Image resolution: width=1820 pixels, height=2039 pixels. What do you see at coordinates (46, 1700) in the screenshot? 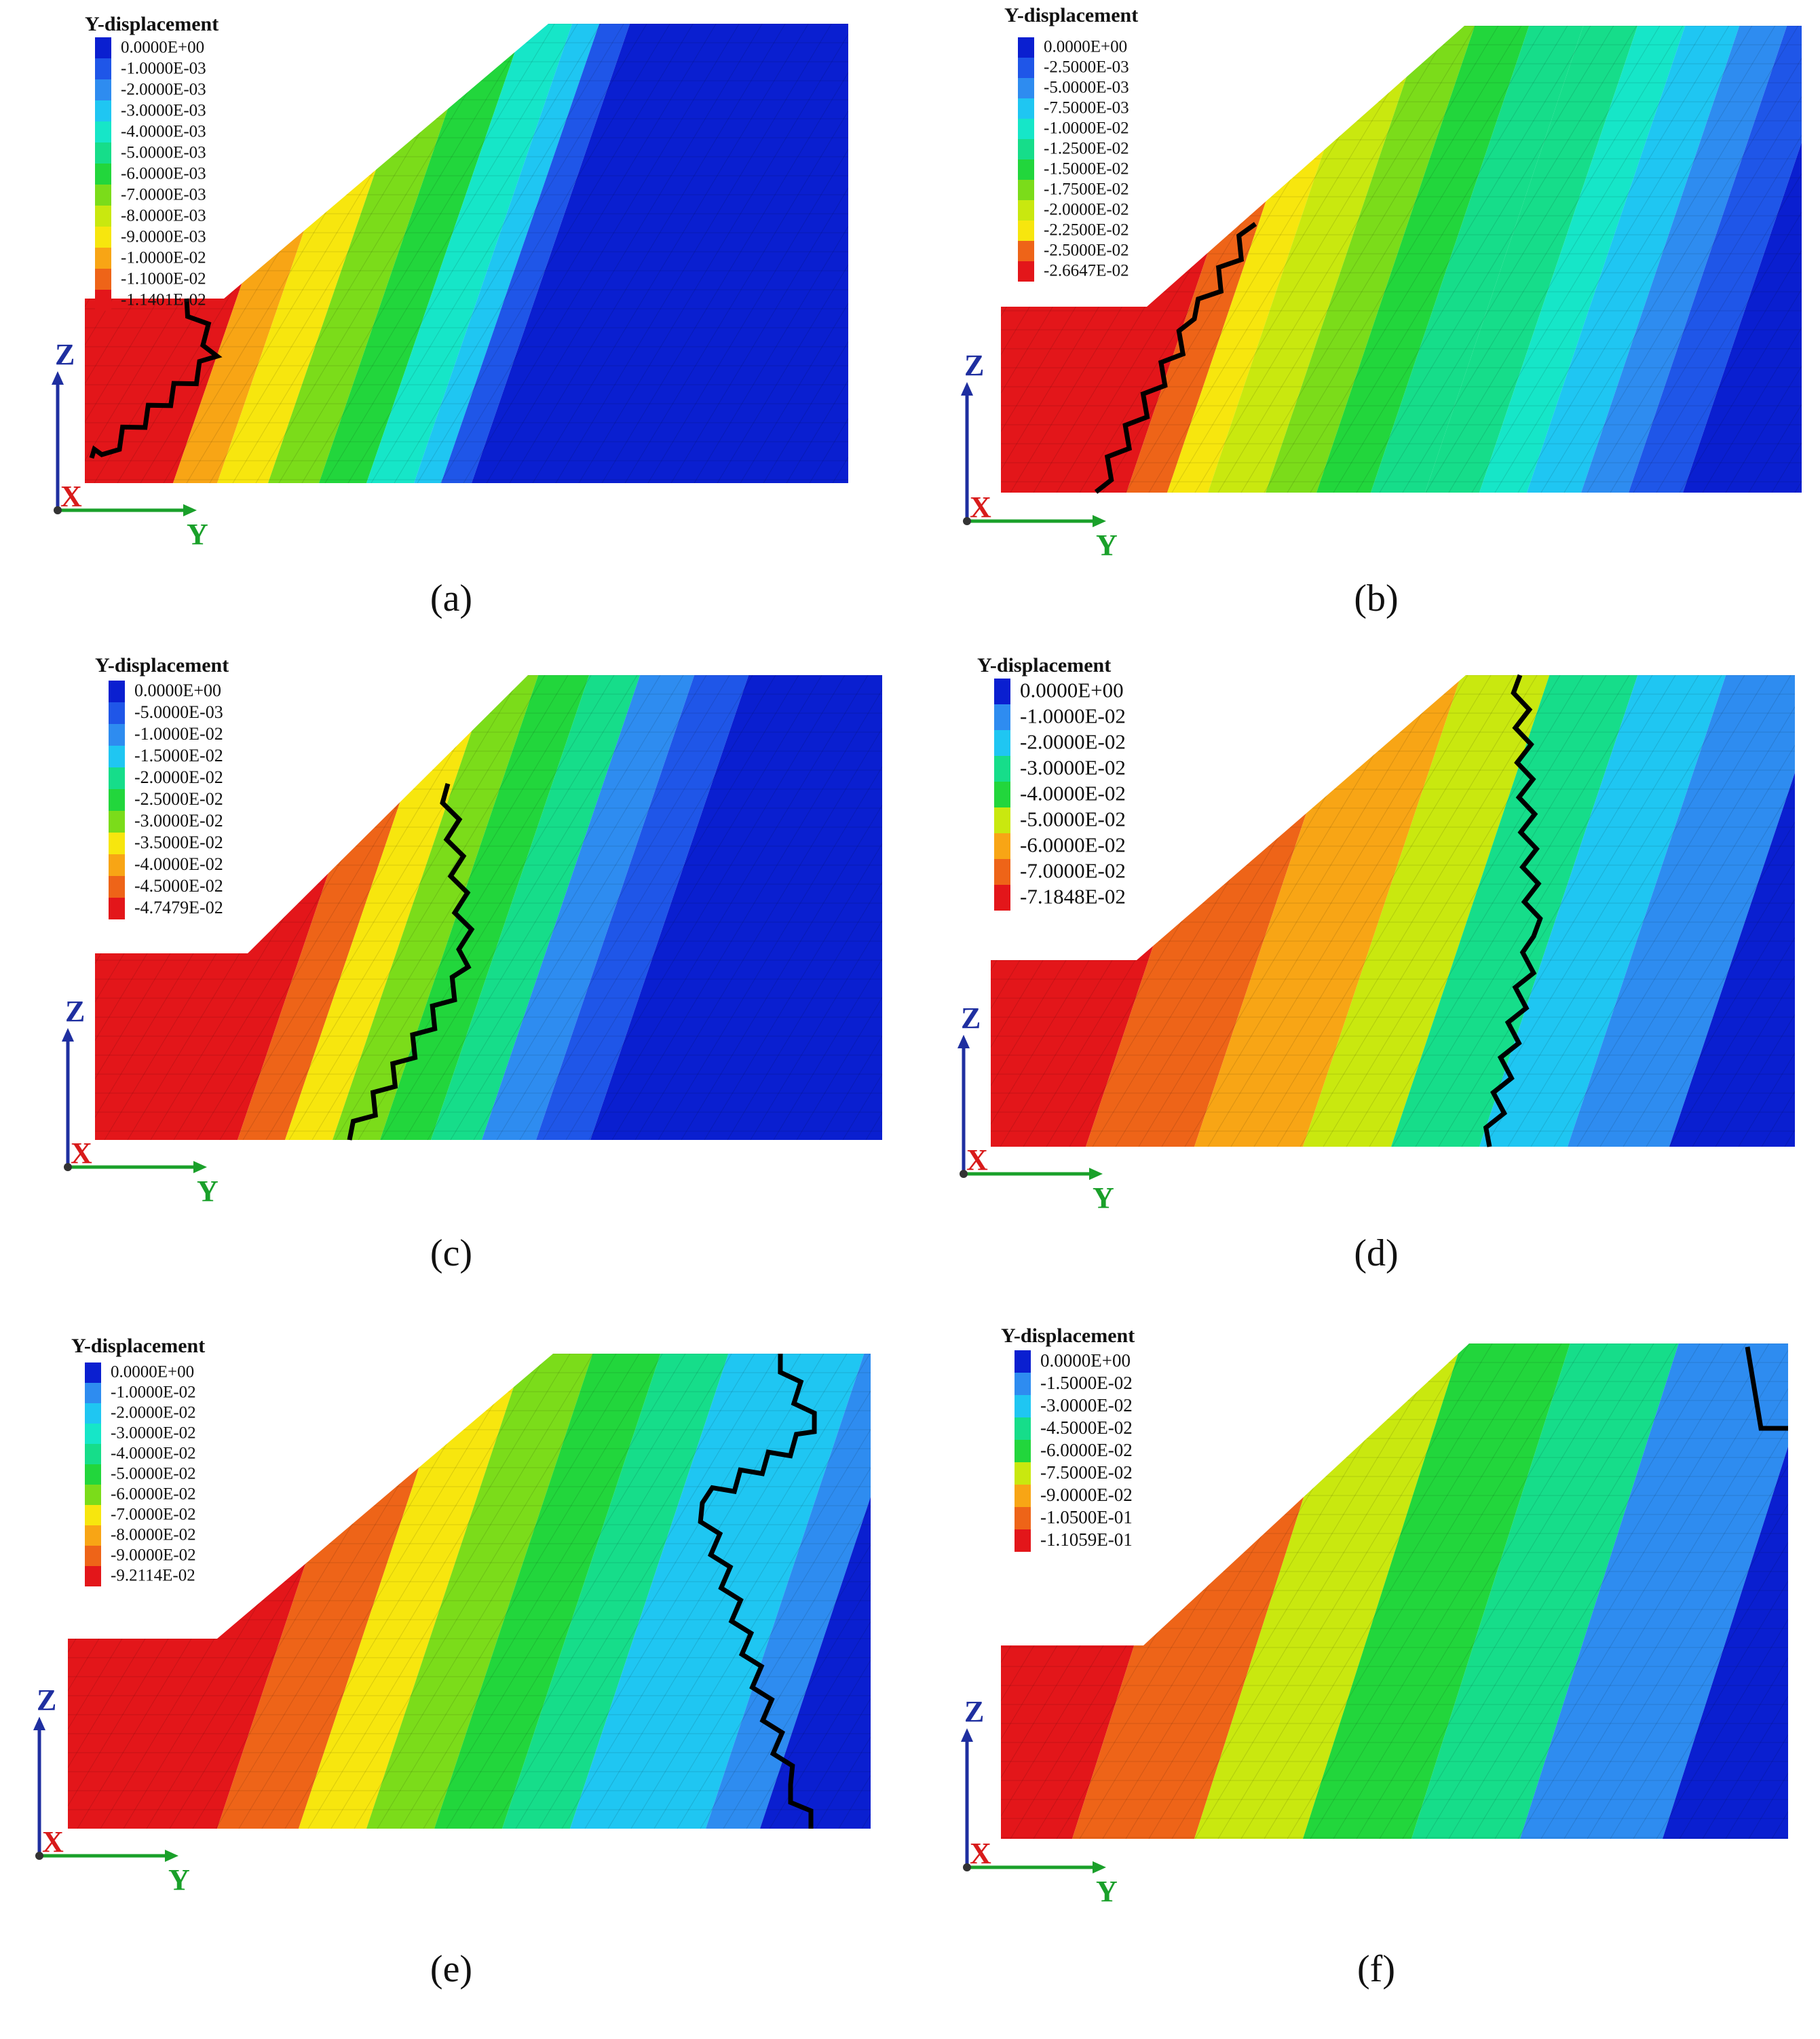
I see `axis-label-z: Z` at bounding box center [46, 1700].